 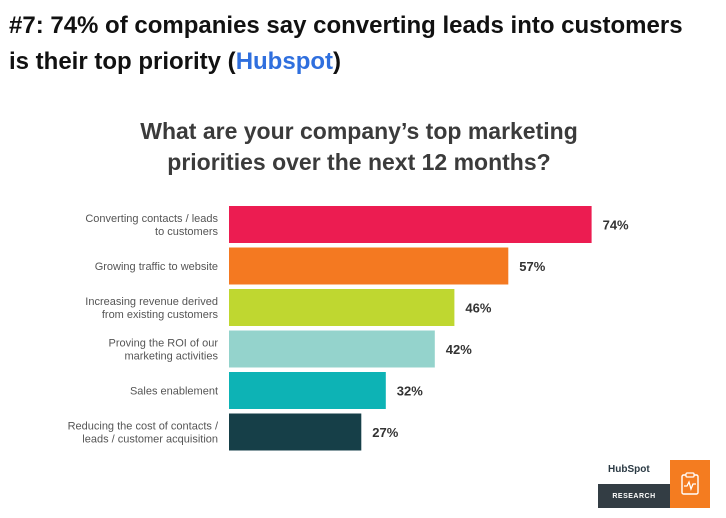 What do you see at coordinates (151, 225) in the screenshot?
I see `category-label-1: Converting contacts / leads to customers` at bounding box center [151, 225].